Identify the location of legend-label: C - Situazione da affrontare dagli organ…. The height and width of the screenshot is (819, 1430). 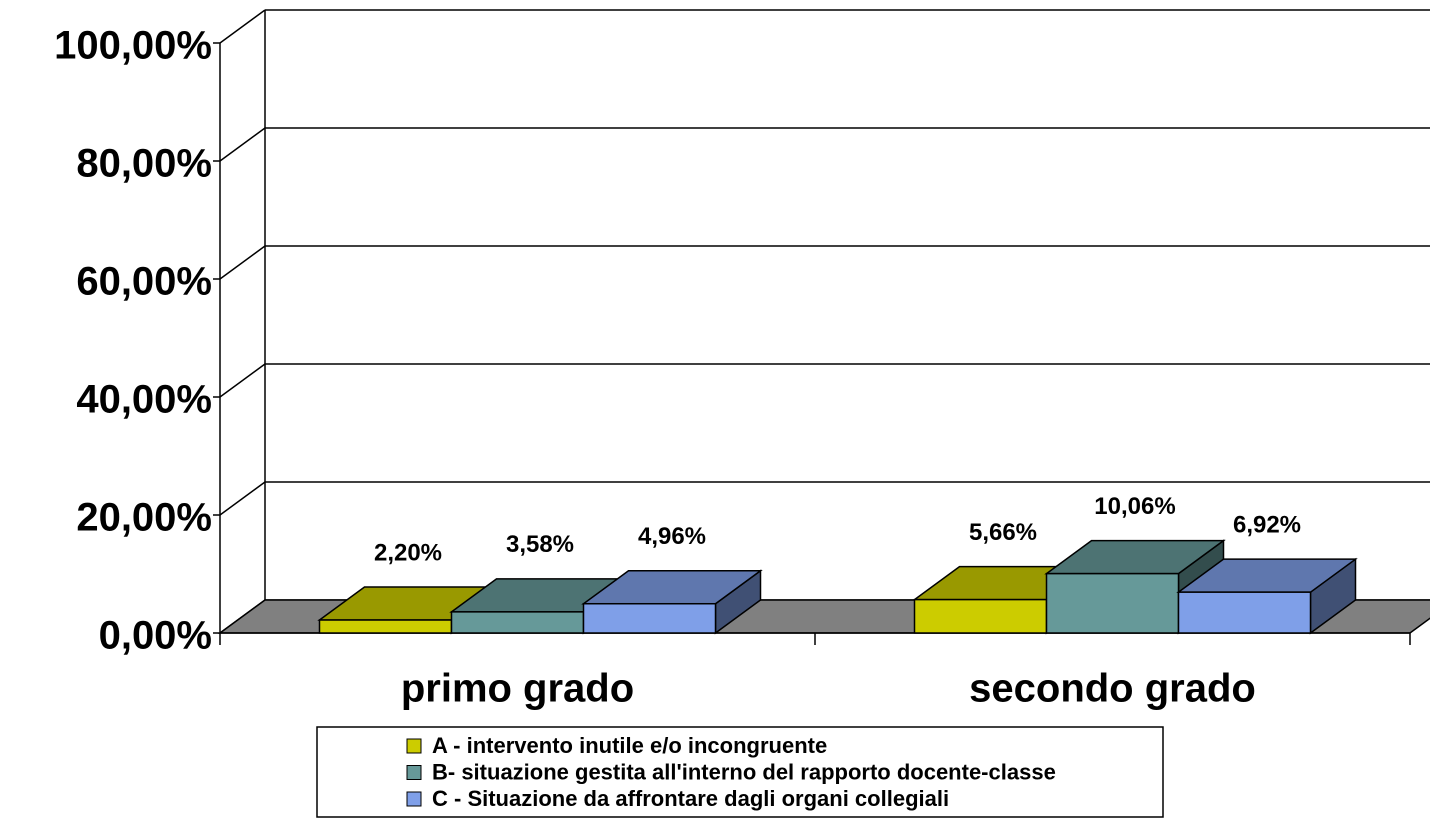
(690, 798).